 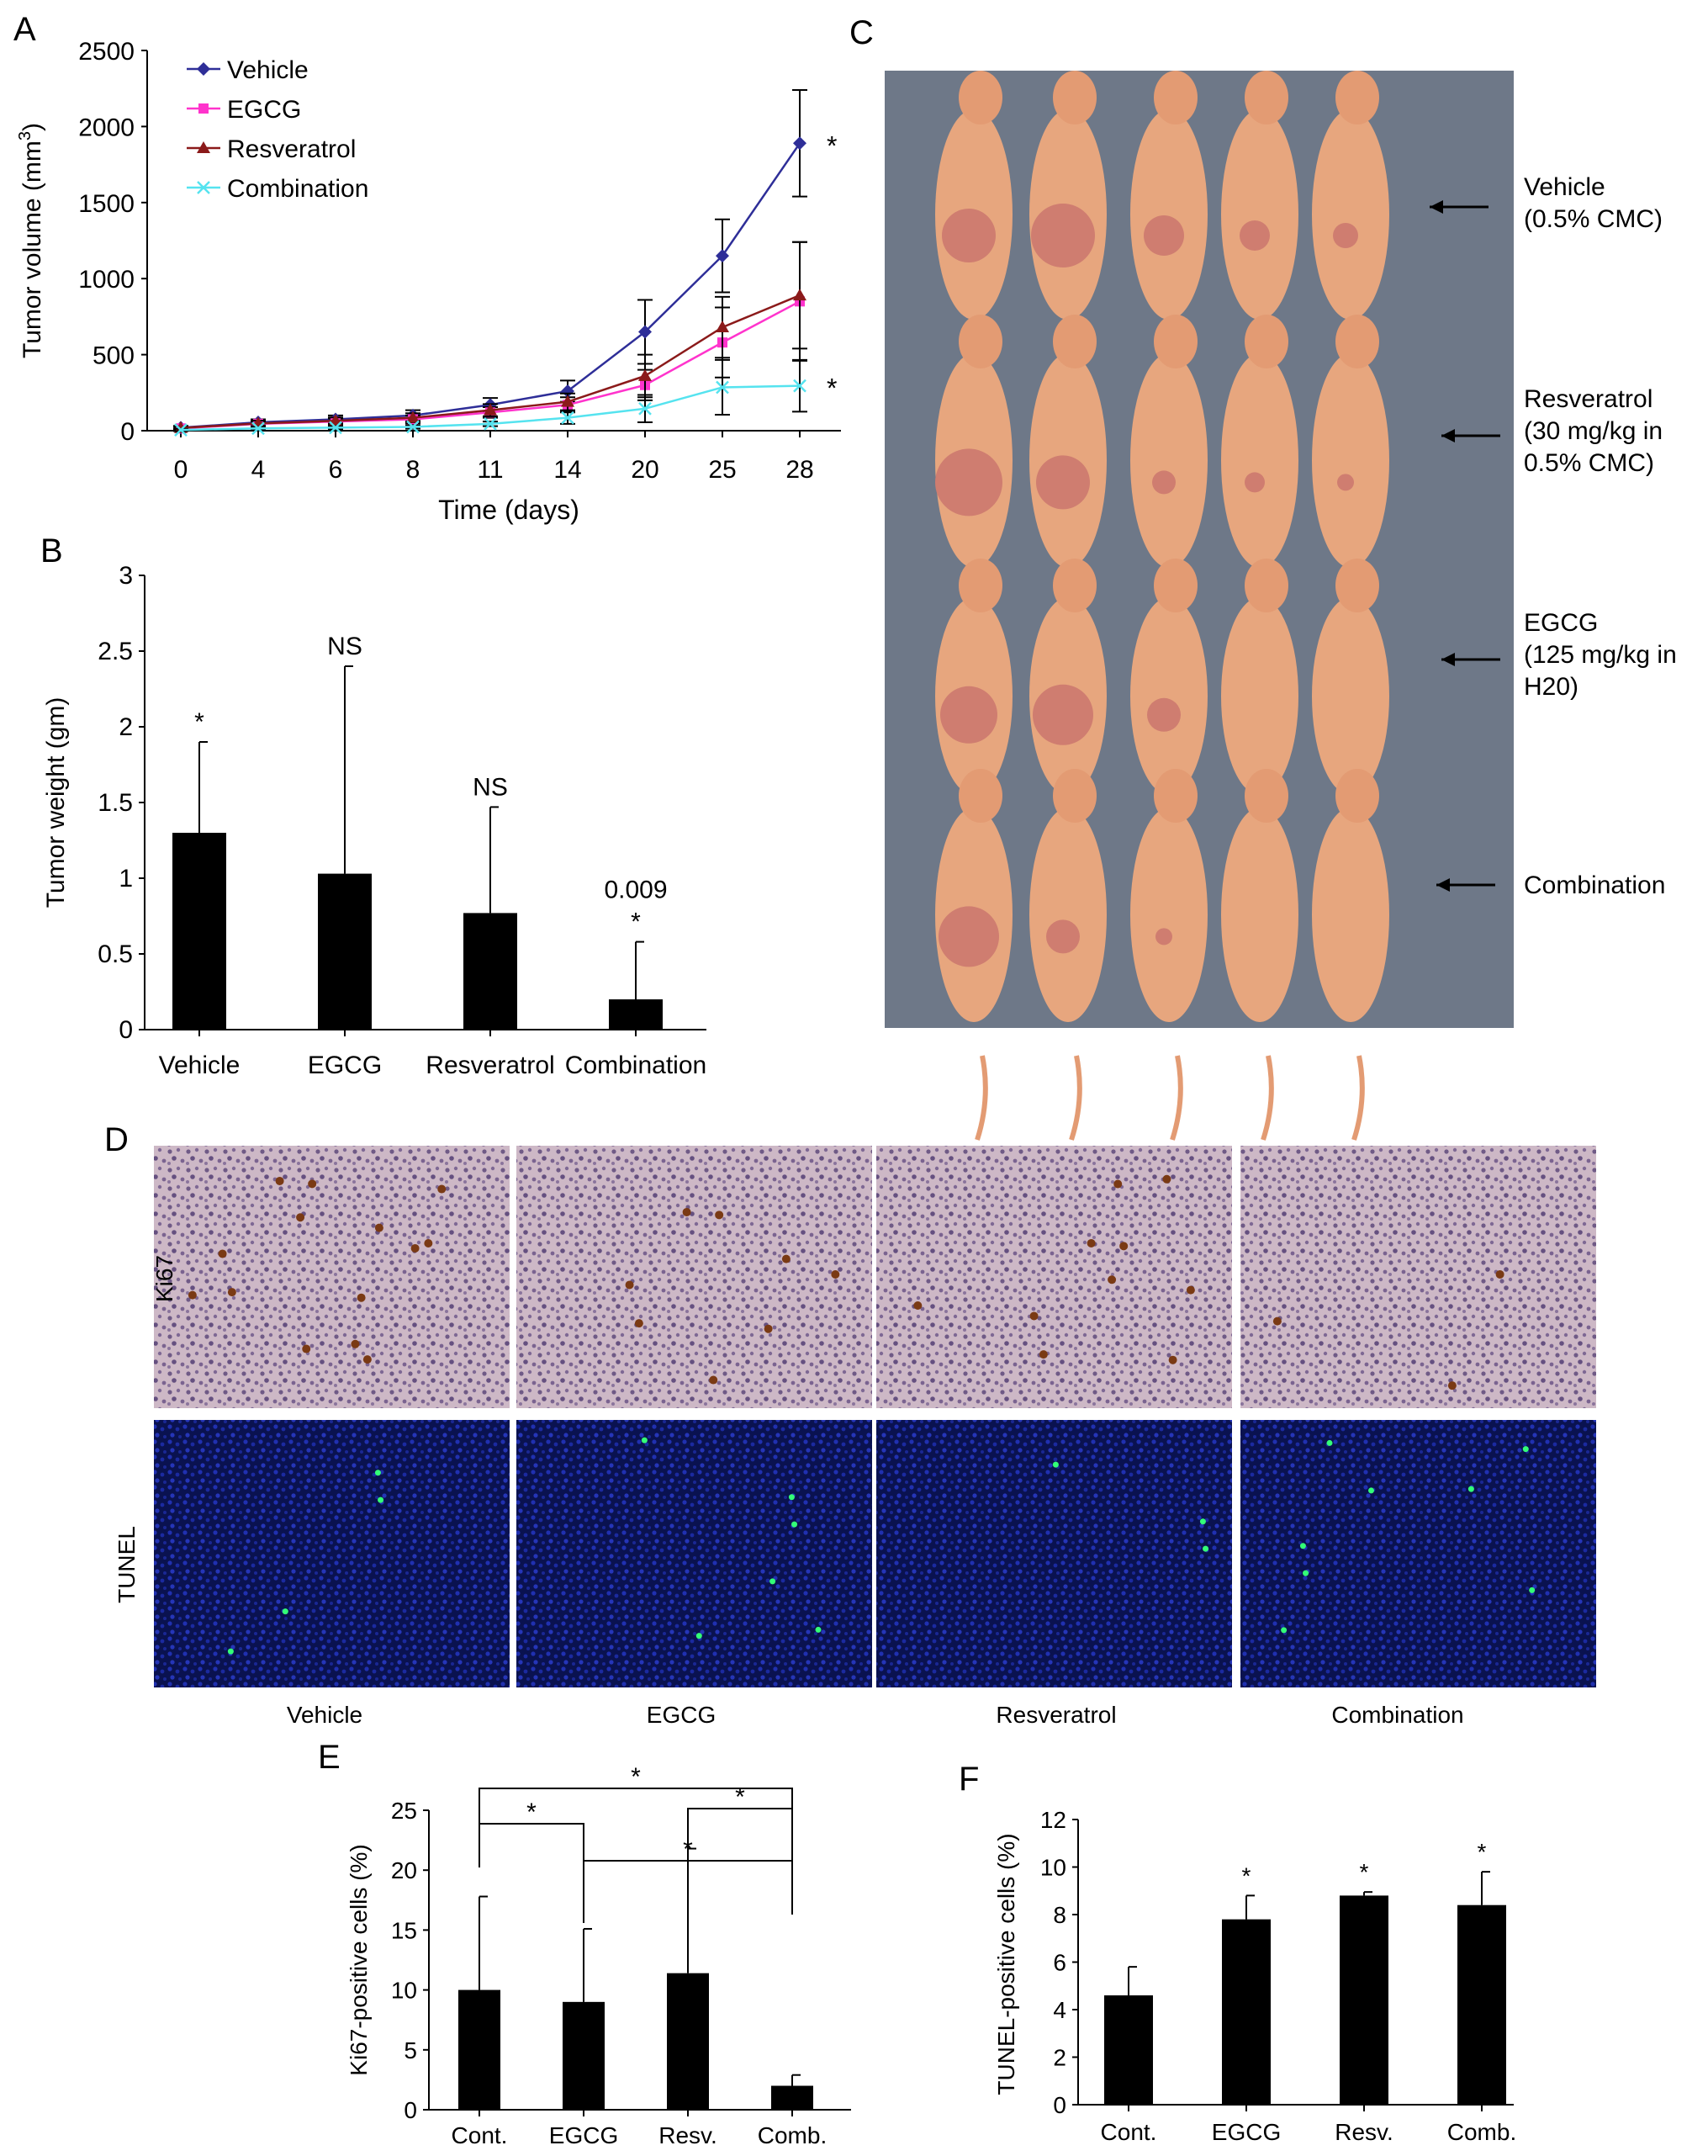 I want to click on chart-f-ytick-label: 4, so click(x=1059, y=2010).